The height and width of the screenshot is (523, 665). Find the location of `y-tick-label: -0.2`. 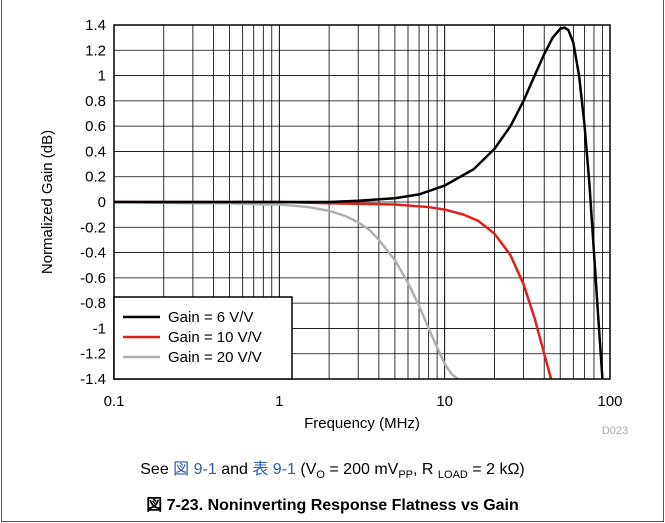

y-tick-label: -0.2 is located at coordinates (93, 227).